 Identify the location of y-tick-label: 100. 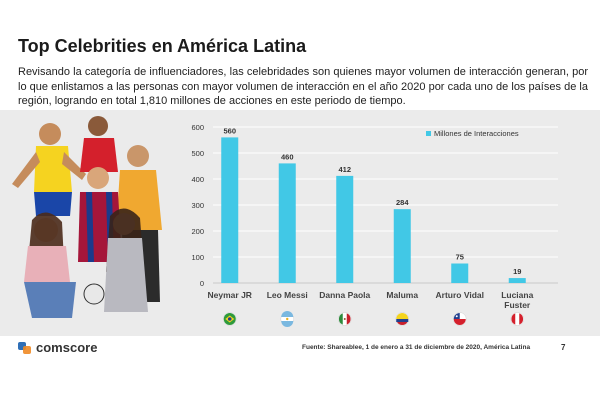
(197, 257).